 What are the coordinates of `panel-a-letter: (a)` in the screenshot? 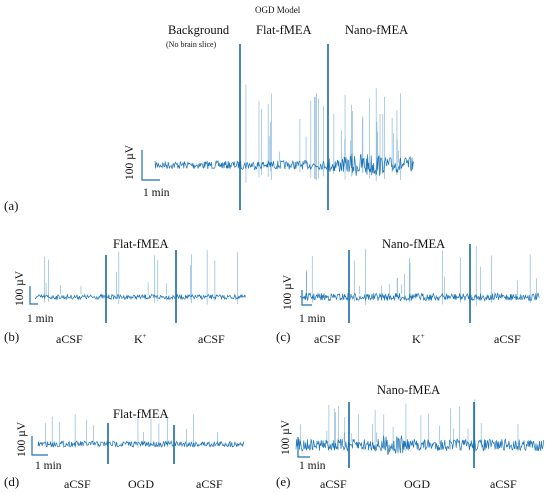 It's located at (11, 205).